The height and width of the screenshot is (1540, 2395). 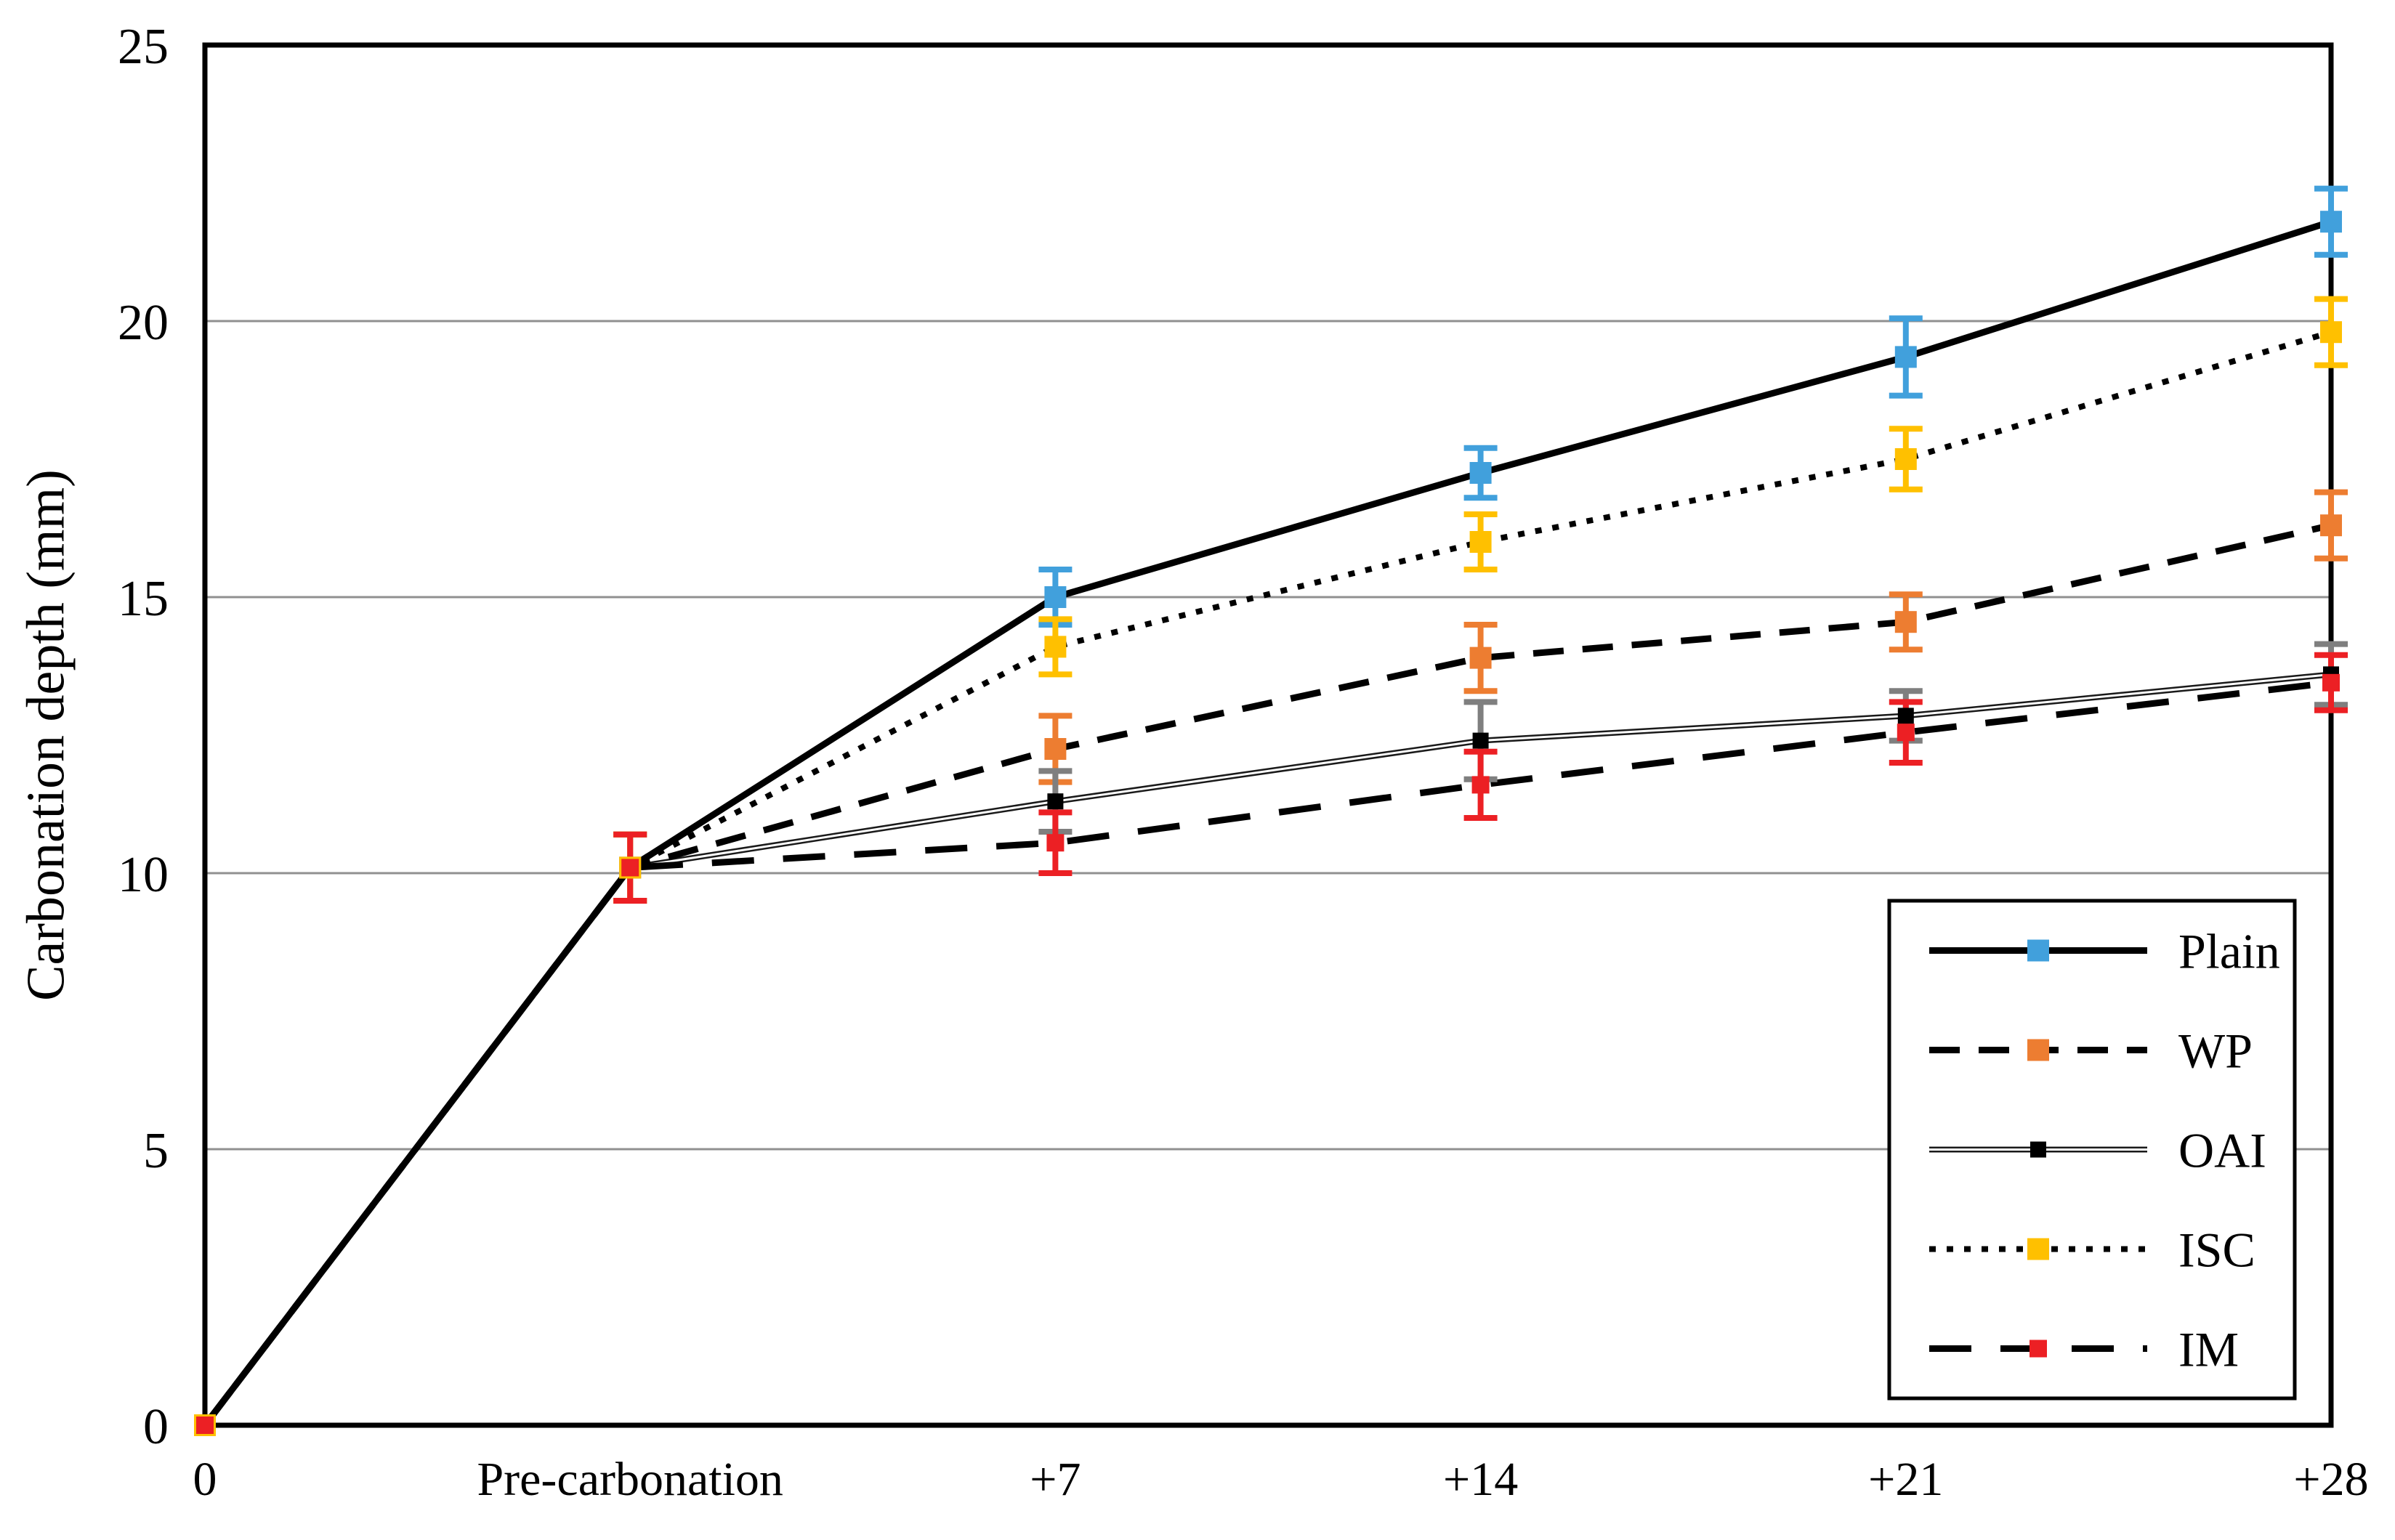 I want to click on legend-item-ISC: ISC, so click(x=2092, y=1250).